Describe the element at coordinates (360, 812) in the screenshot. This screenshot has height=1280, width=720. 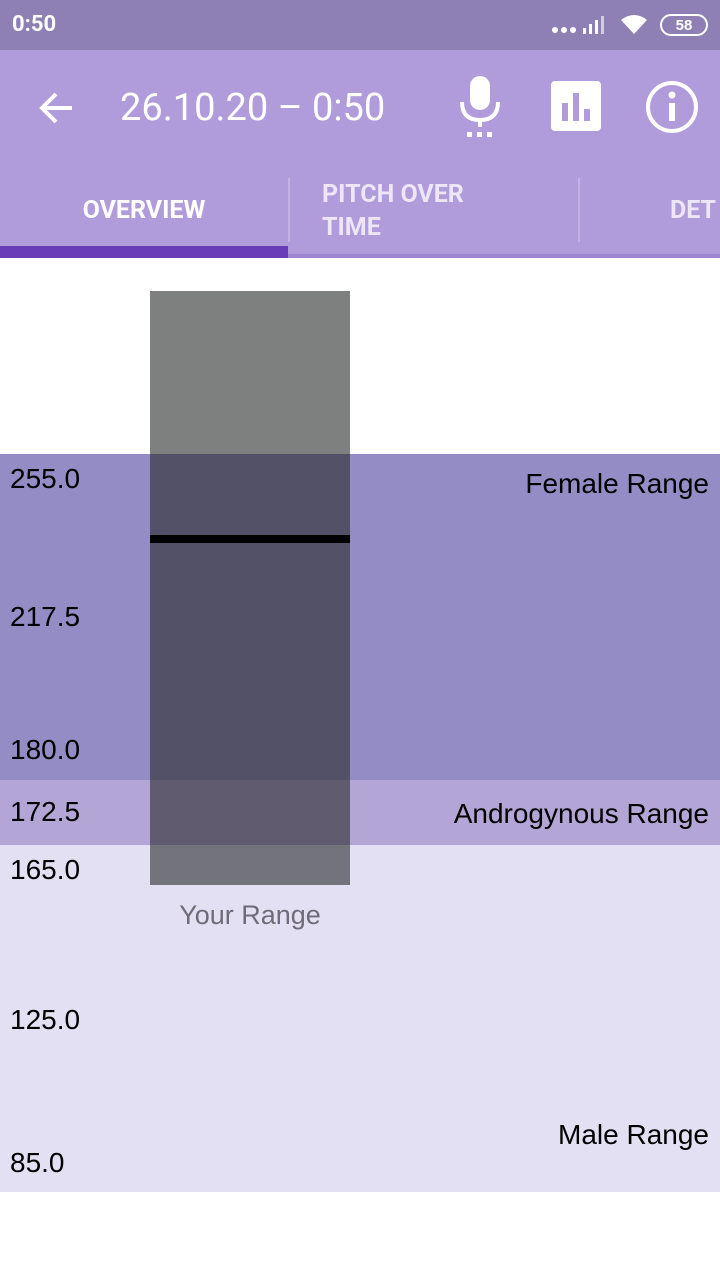
I see `androgynous-band` at that location.